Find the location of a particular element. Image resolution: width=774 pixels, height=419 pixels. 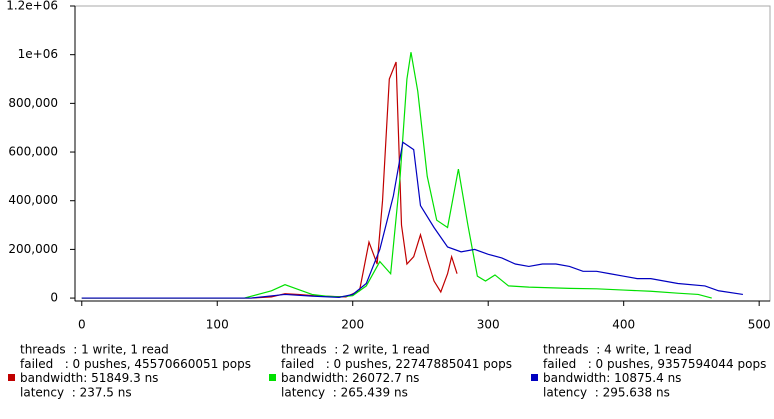

legend-latency: latency : 237.5 ns is located at coordinates (76, 392).